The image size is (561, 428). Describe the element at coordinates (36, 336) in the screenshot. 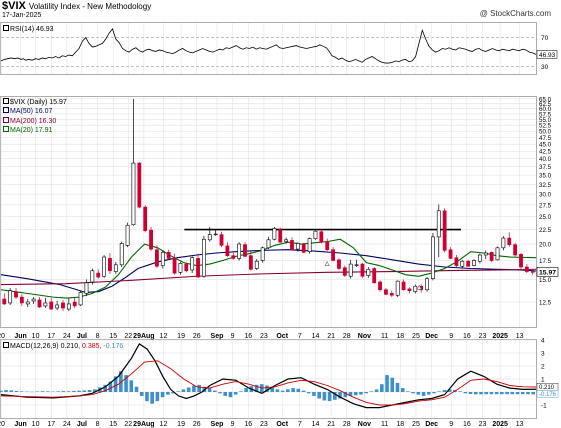

I see `price-xtick-label: 10` at that location.